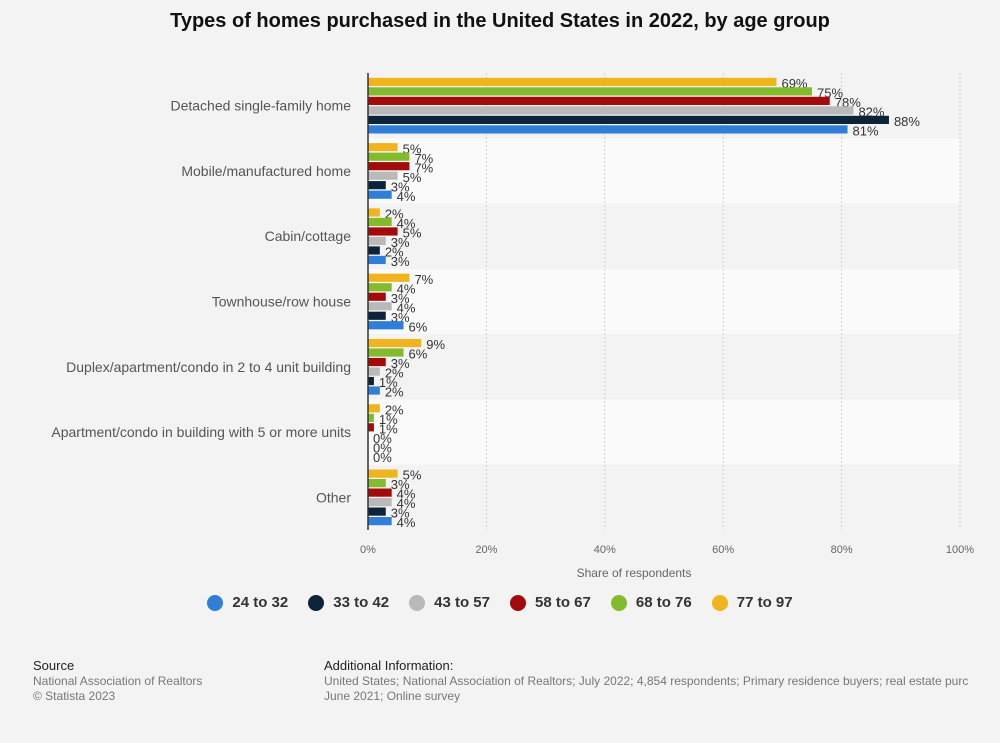  Describe the element at coordinates (723, 550) in the screenshot. I see `x-tick-label: 60%` at that location.